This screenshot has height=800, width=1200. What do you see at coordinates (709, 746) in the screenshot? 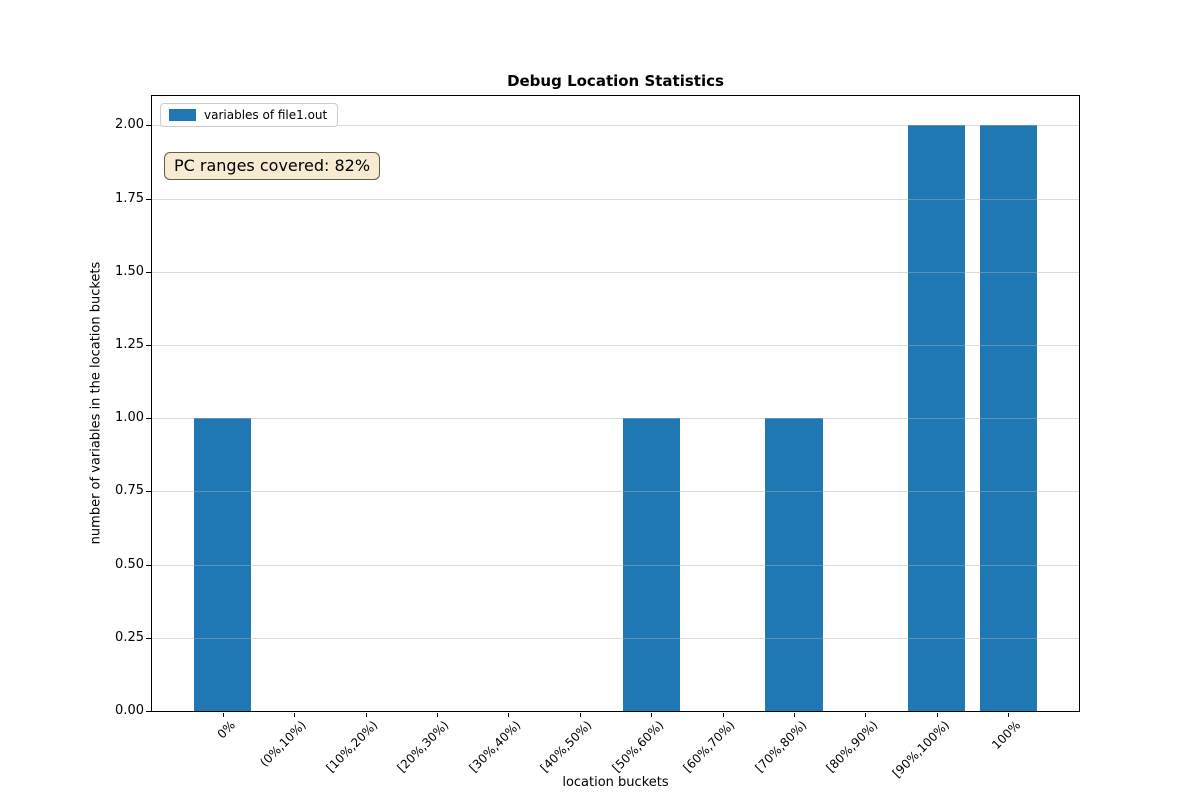
I see `x-tick-label: [60%,70%)` at bounding box center [709, 746].